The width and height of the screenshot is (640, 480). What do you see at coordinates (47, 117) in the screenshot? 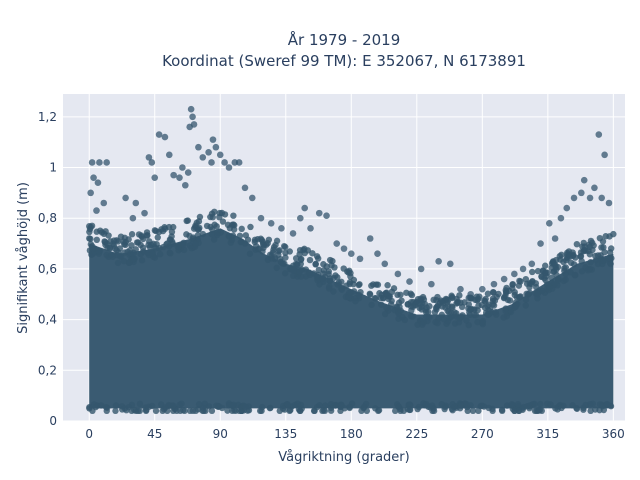
I see `y-tick-label: 1,2` at bounding box center [47, 117].